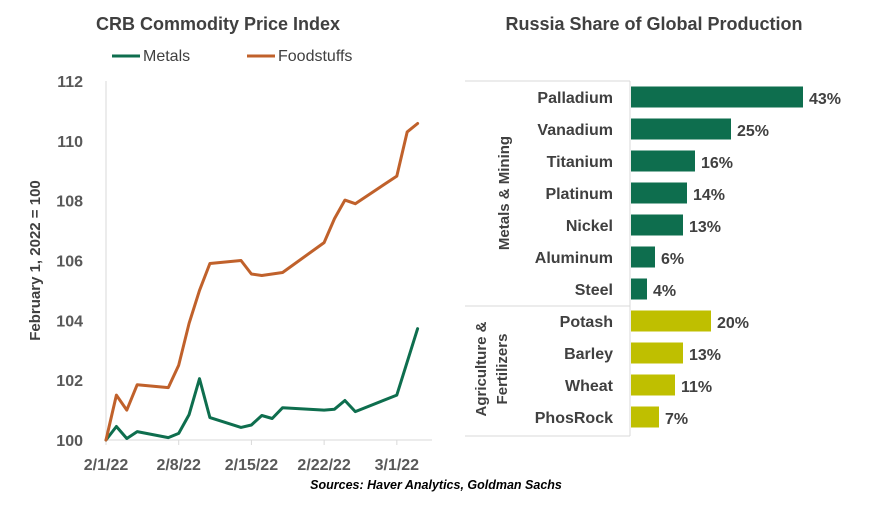  I want to click on y-tick-label: 100, so click(69, 441).